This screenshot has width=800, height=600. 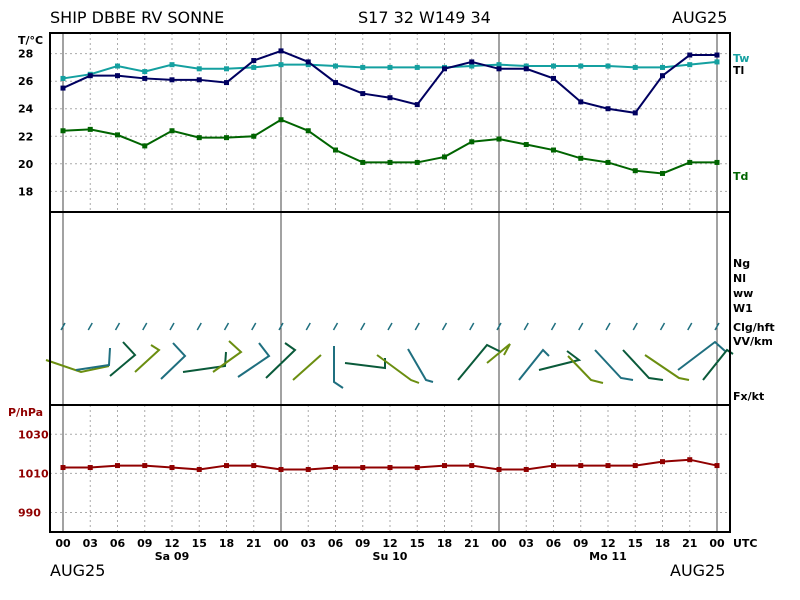 What do you see at coordinates (739, 278) in the screenshot?
I see `obs-row-label-nl: Nl` at bounding box center [739, 278].